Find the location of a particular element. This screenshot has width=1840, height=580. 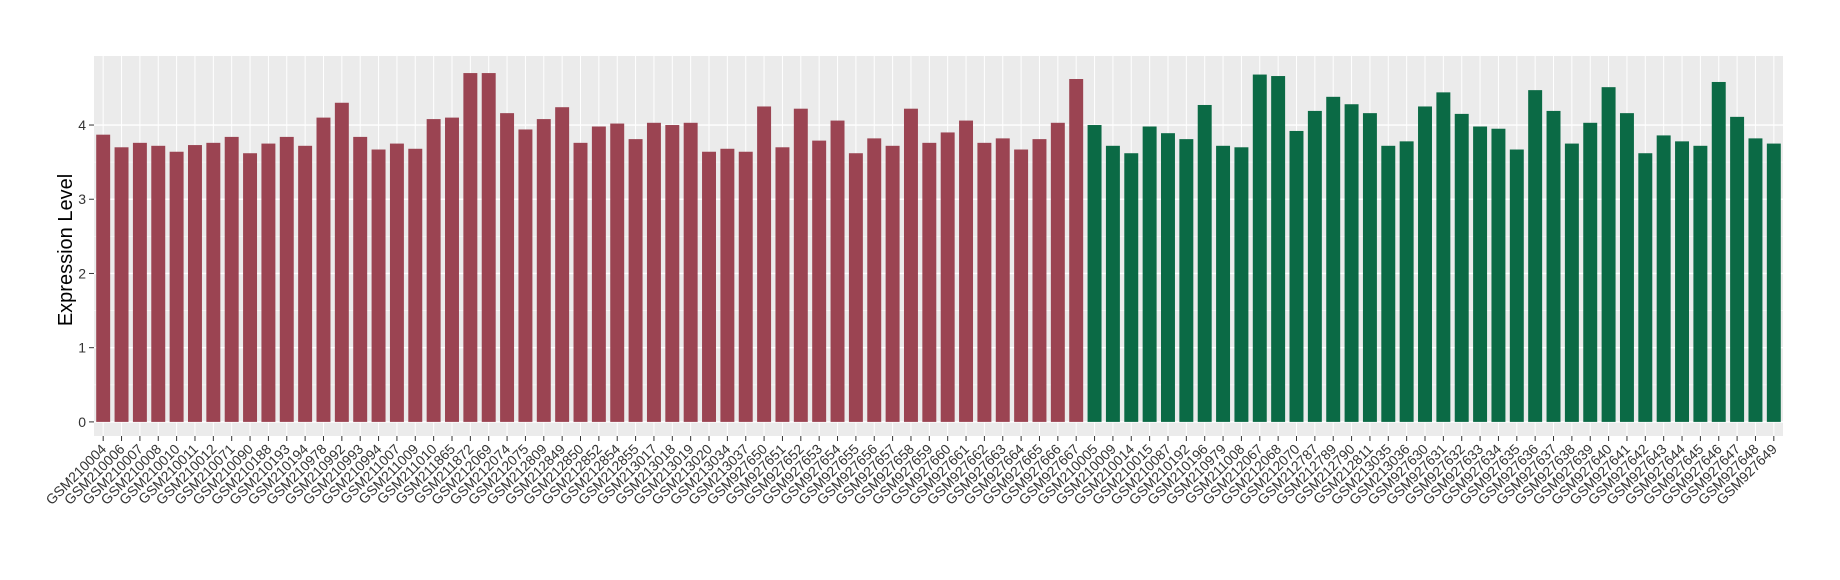

y-tick-label: 2 is located at coordinates (82, 273).